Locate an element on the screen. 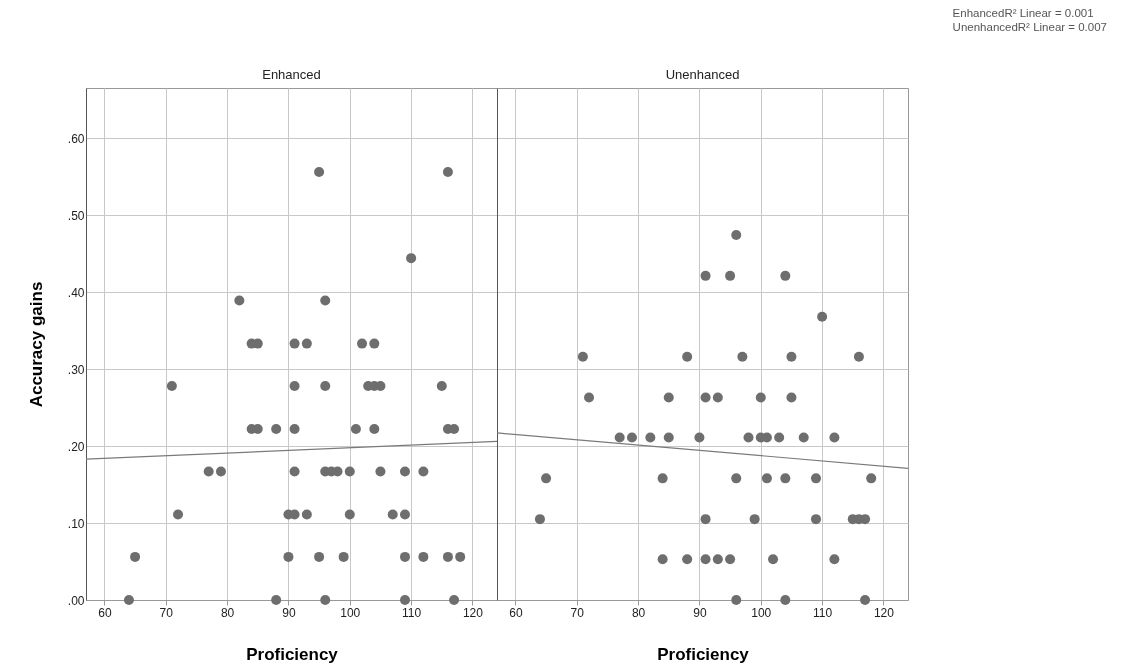 The image size is (1123, 671). x-tick-label: 80 is located at coordinates (227, 612).